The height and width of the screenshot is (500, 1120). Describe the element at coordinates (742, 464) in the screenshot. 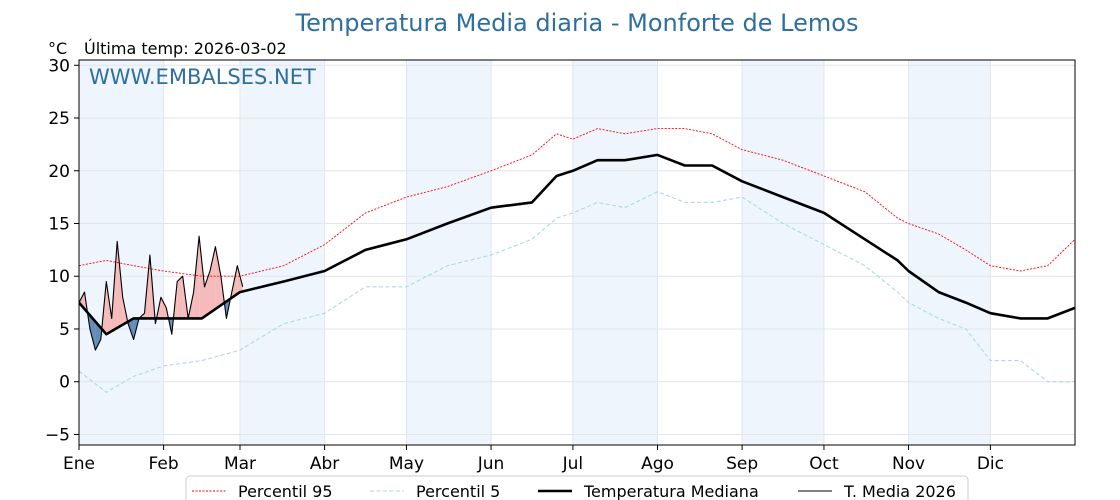

I see `x-tick-label: Sep` at that location.